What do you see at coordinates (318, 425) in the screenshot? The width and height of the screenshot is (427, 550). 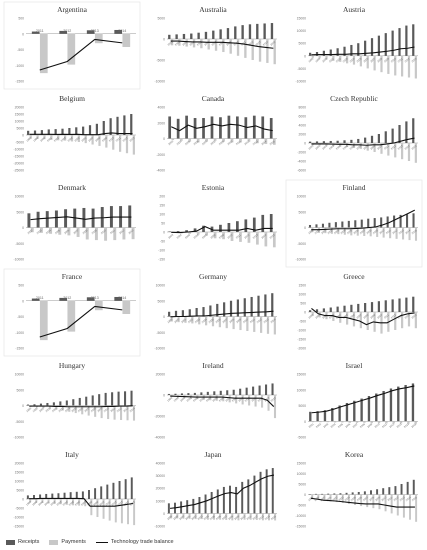 I see `x-tick-label: 2002` at bounding box center [318, 425].